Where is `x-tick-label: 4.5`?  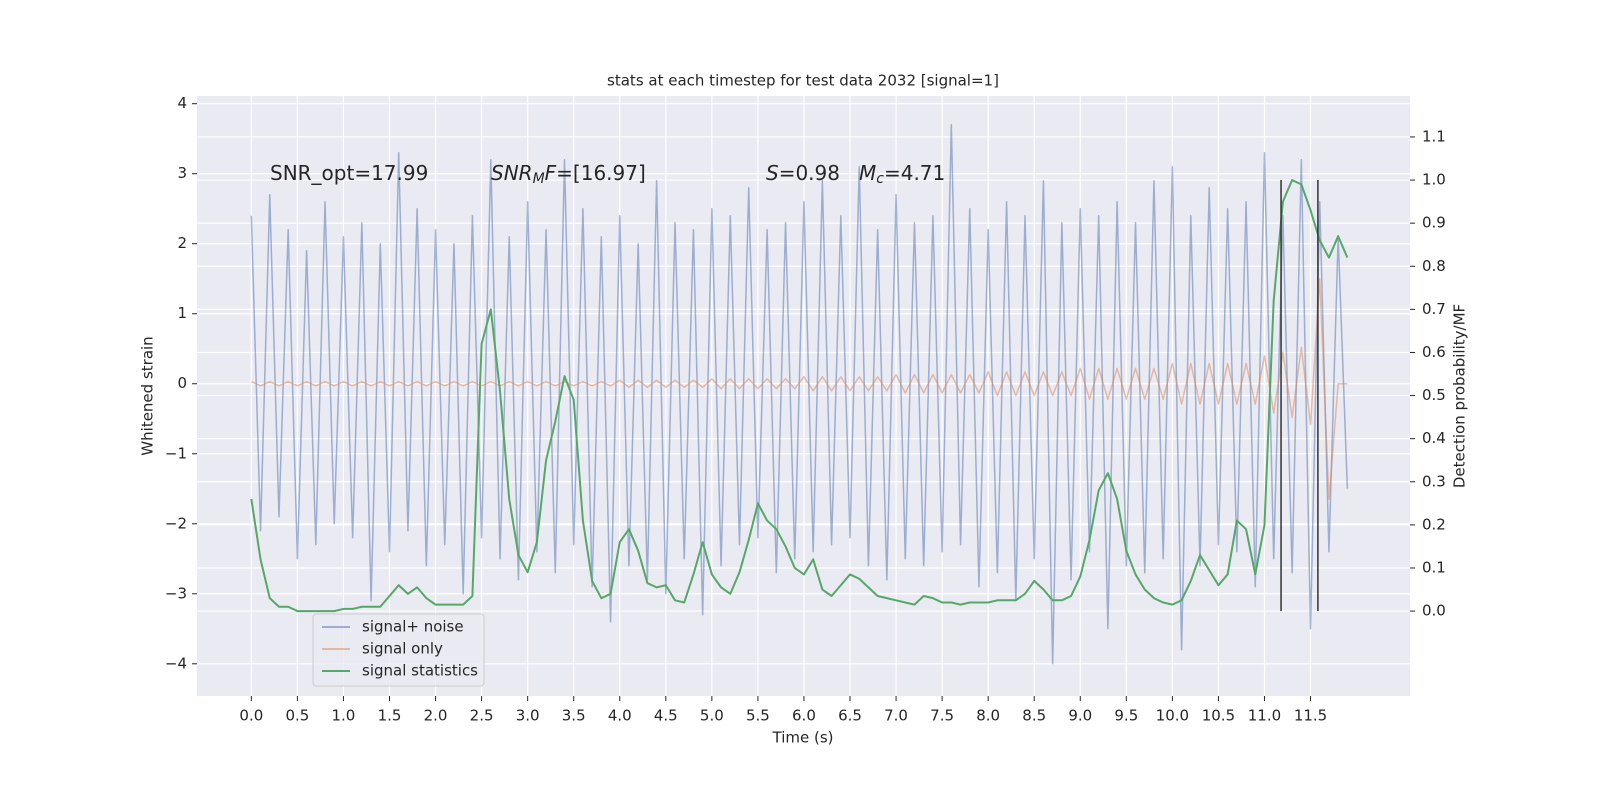 x-tick-label: 4.5 is located at coordinates (666, 716).